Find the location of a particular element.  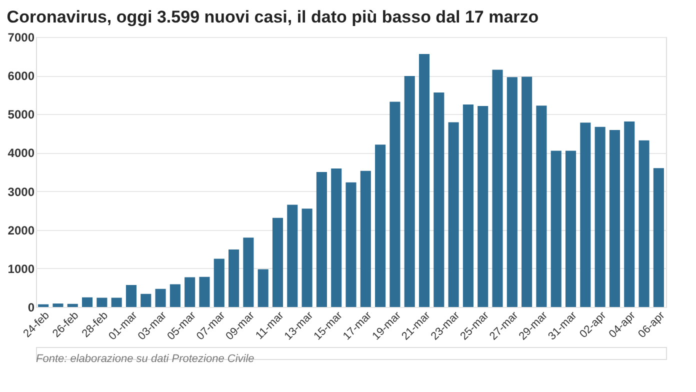

chart-title: Coronavirus, oggi 3.599 nuovi casi, il dato più basso dal 17 marzo is located at coordinates (272, 17).